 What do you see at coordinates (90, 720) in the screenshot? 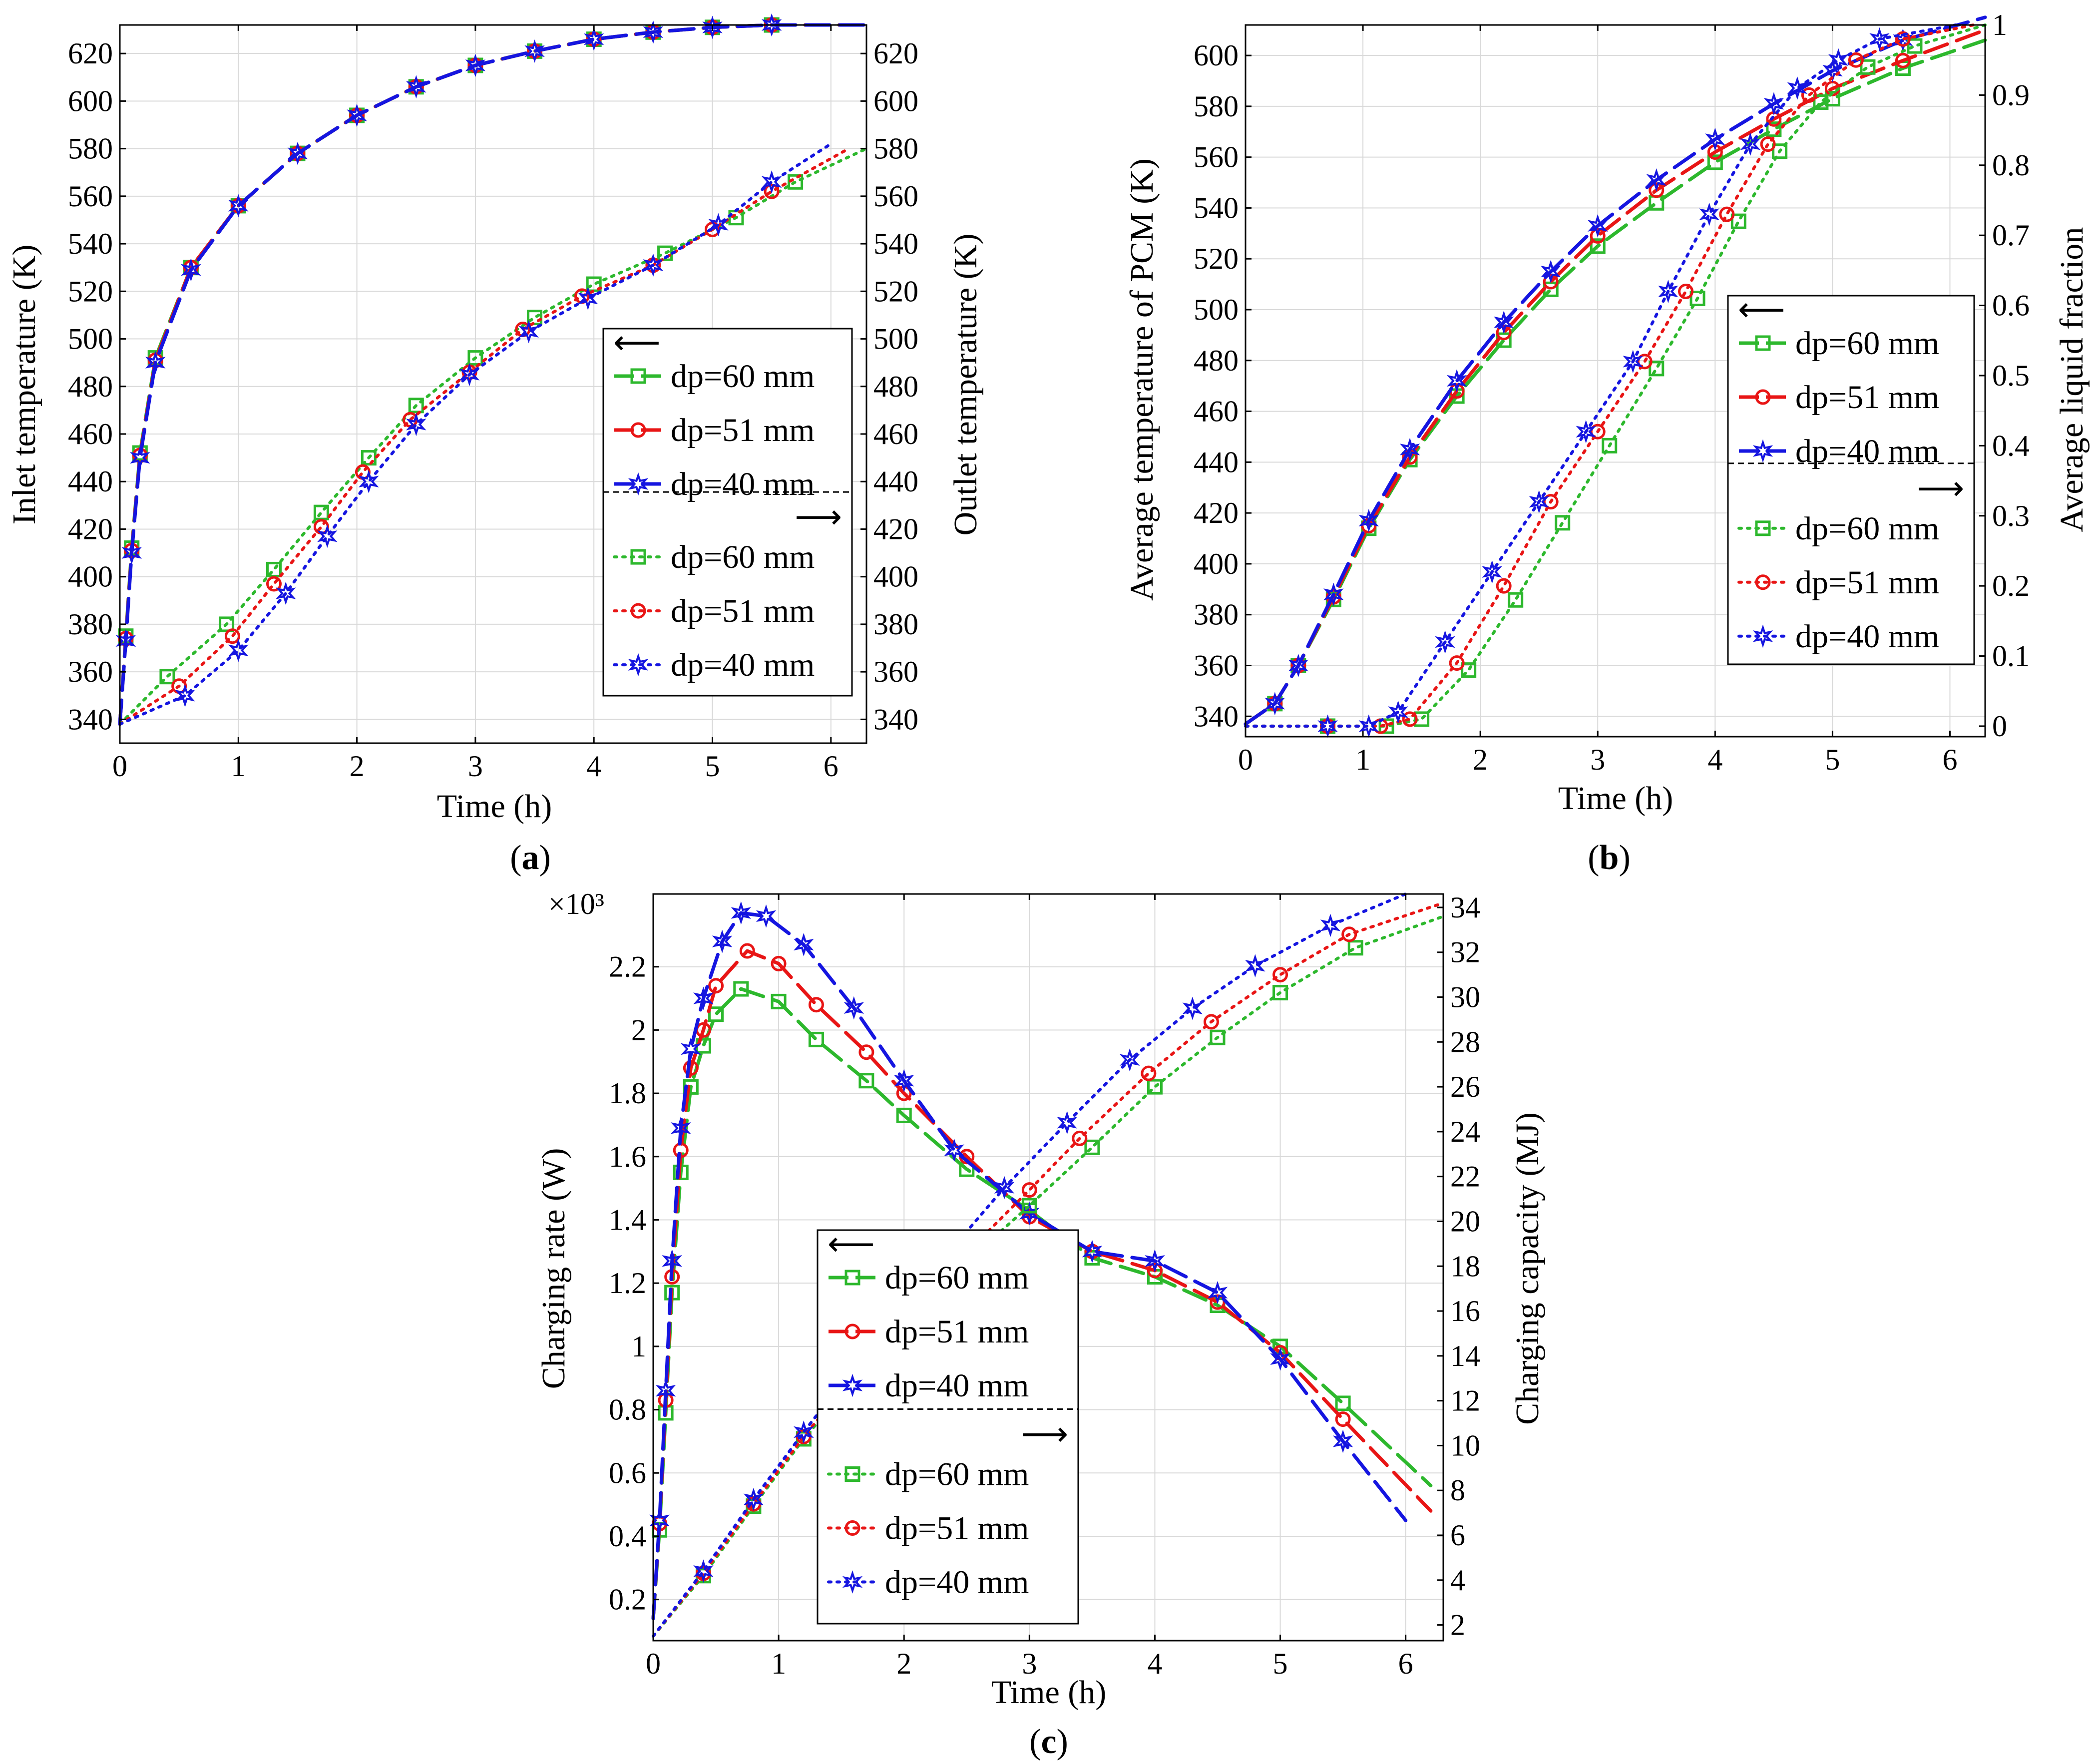
I see `y-left-tick-label: 340` at bounding box center [90, 720].